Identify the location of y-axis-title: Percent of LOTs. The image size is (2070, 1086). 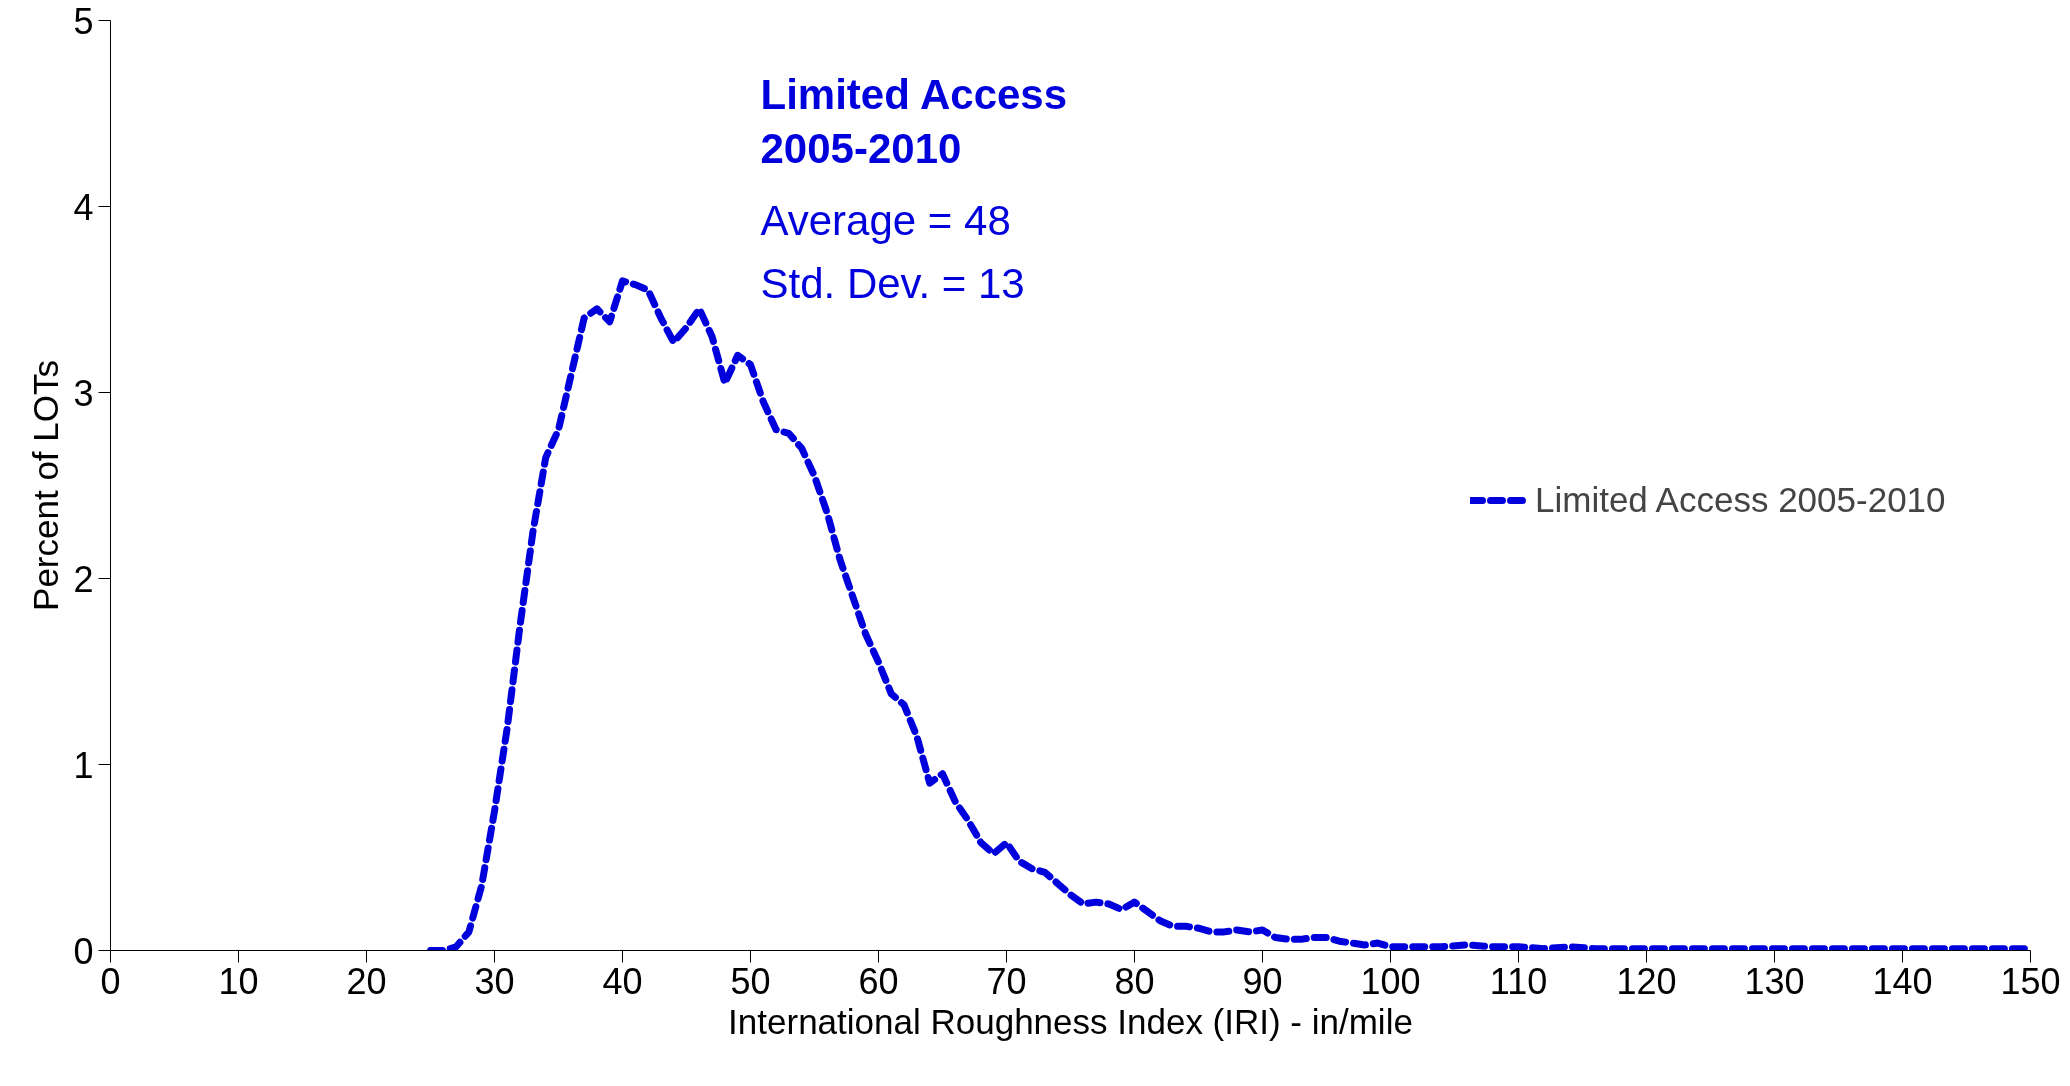
(46, 485).